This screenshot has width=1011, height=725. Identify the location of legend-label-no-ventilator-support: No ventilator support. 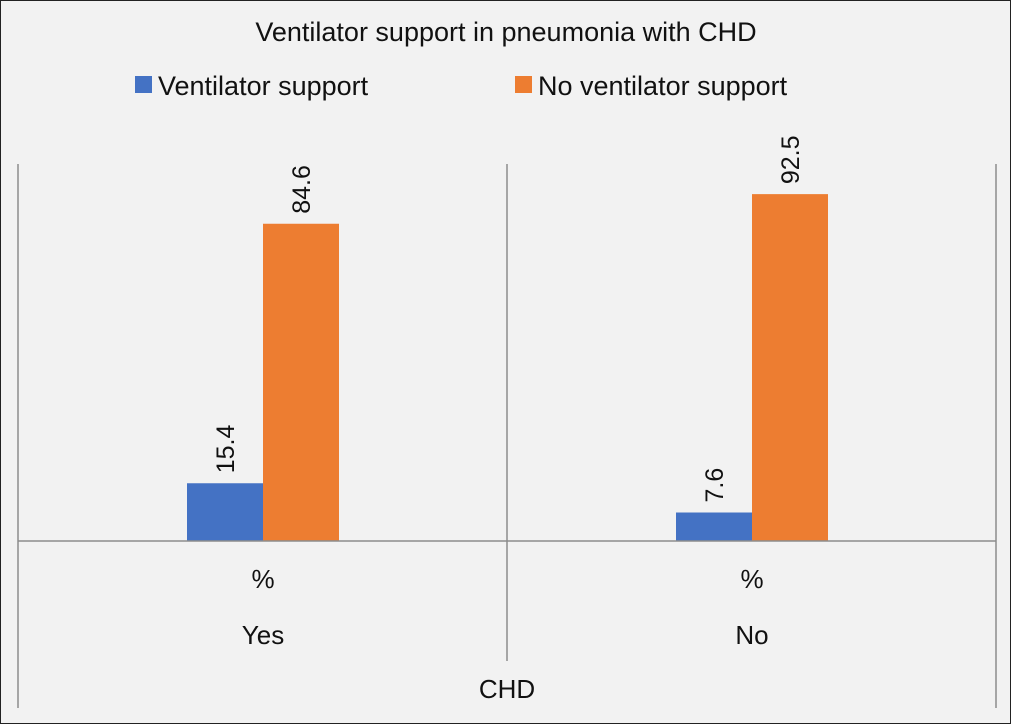
(663, 86).